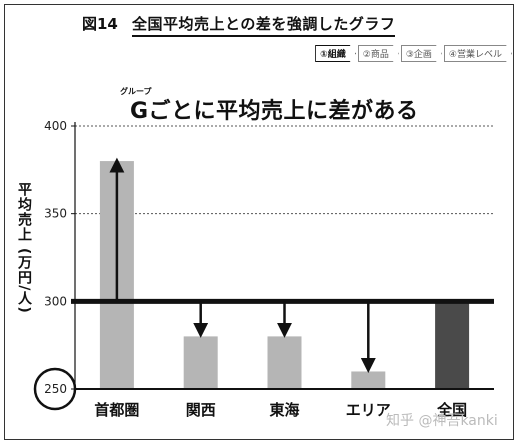  What do you see at coordinates (451, 410) in the screenshot?
I see `category-label-5: 全国` at bounding box center [451, 410].